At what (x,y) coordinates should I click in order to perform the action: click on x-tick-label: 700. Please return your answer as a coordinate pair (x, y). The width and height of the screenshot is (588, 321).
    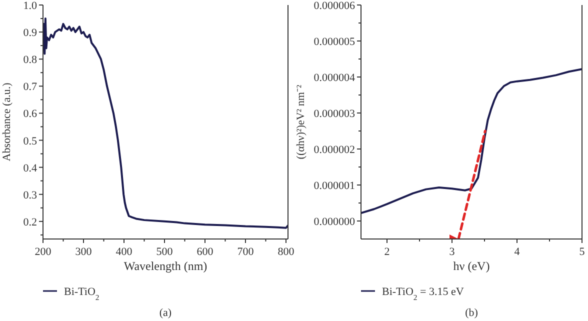
    Looking at the image, I should click on (245, 252).